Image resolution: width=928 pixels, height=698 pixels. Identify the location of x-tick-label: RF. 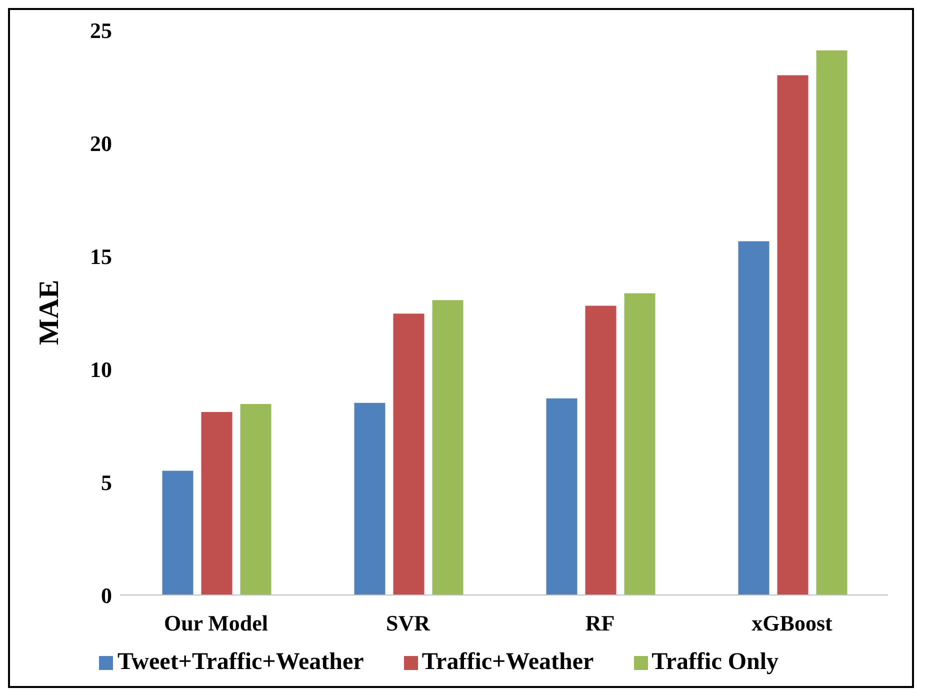
(600, 623).